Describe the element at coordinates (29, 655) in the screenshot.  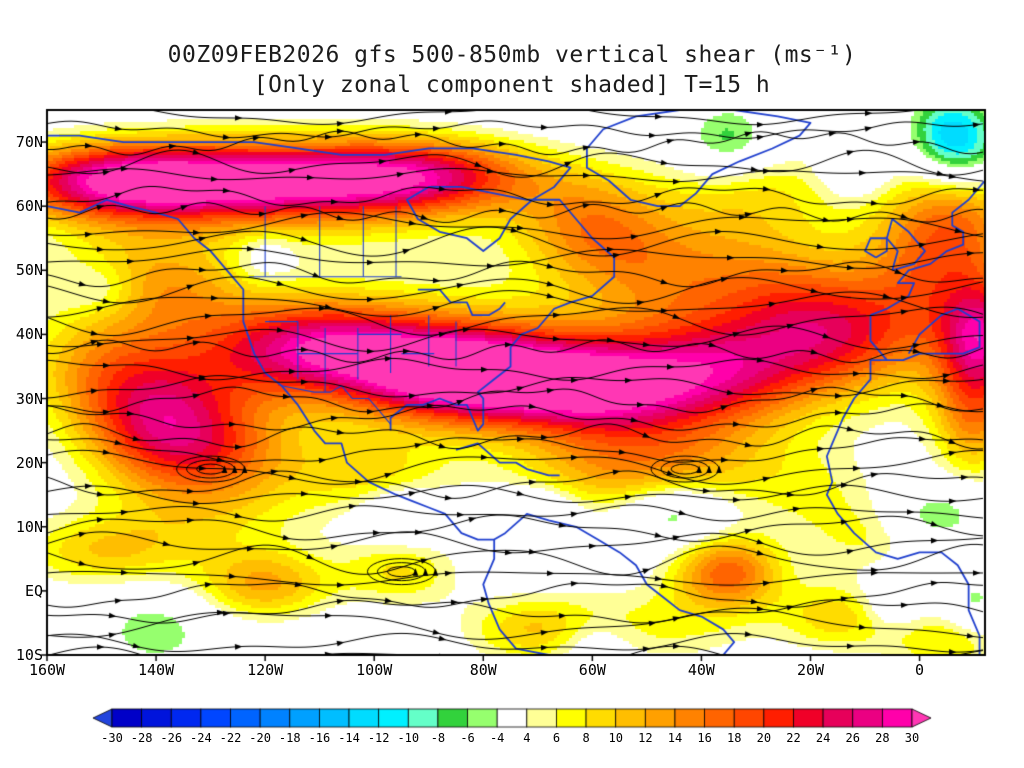
I see `y-tick-label: 10S` at that location.